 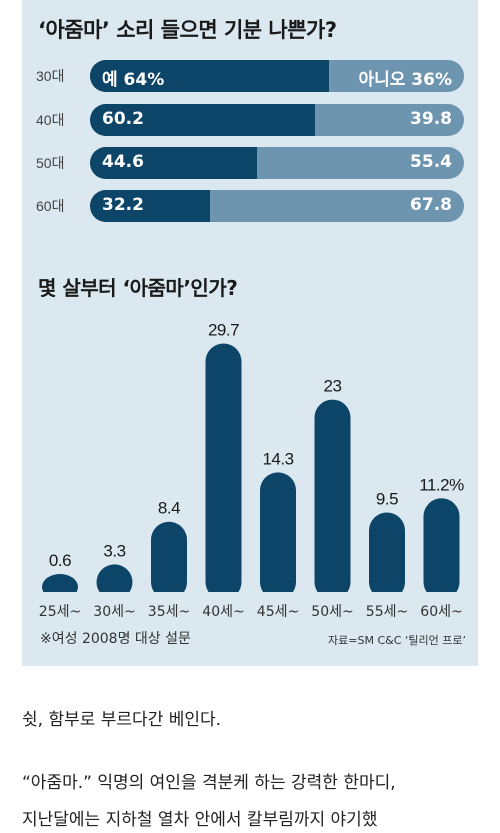 What do you see at coordinates (114, 612) in the screenshot?
I see `age-tick-label: 30세~` at bounding box center [114, 612].